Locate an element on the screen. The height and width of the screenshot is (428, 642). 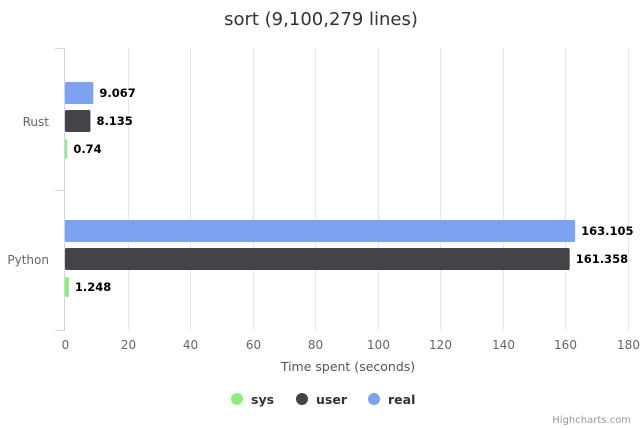
legend-item-real: real is located at coordinates (391, 399).